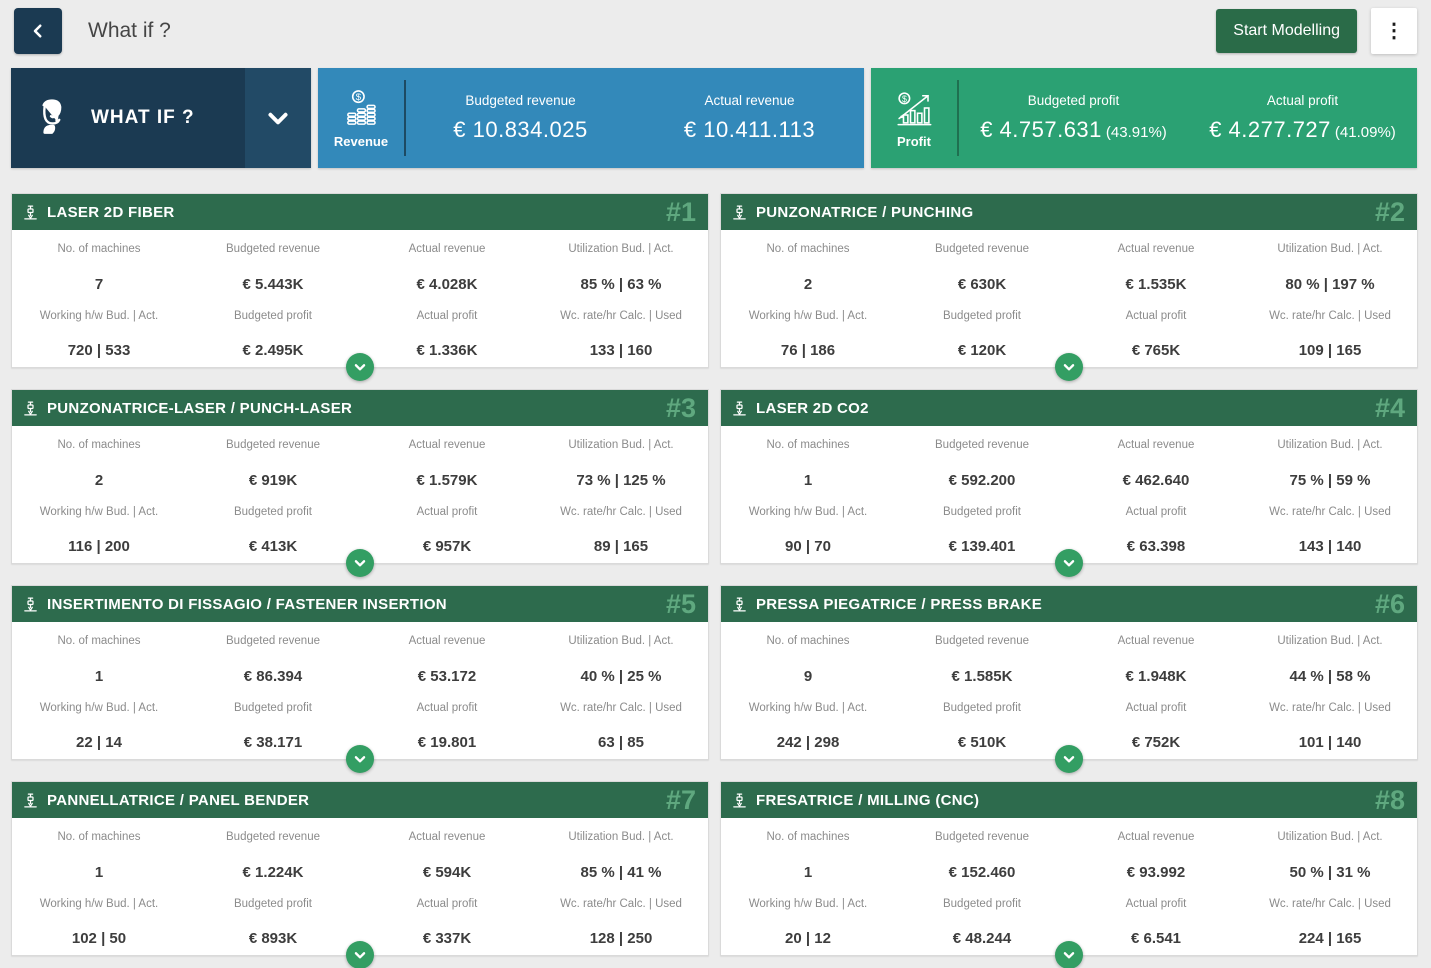 This screenshot has width=1431, height=968. What do you see at coordinates (272, 904) in the screenshot?
I see `stat-label-budgeted-profit: Budgeted profit` at bounding box center [272, 904].